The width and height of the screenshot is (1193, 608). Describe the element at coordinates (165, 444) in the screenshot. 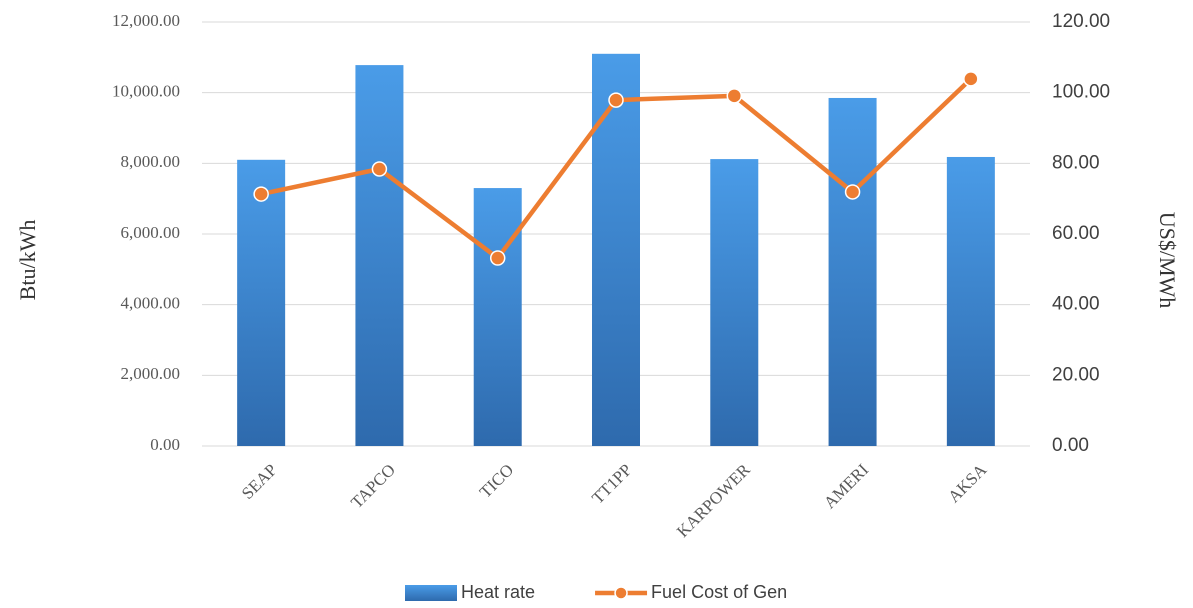

I see `y-tick-label: 0.00` at that location.